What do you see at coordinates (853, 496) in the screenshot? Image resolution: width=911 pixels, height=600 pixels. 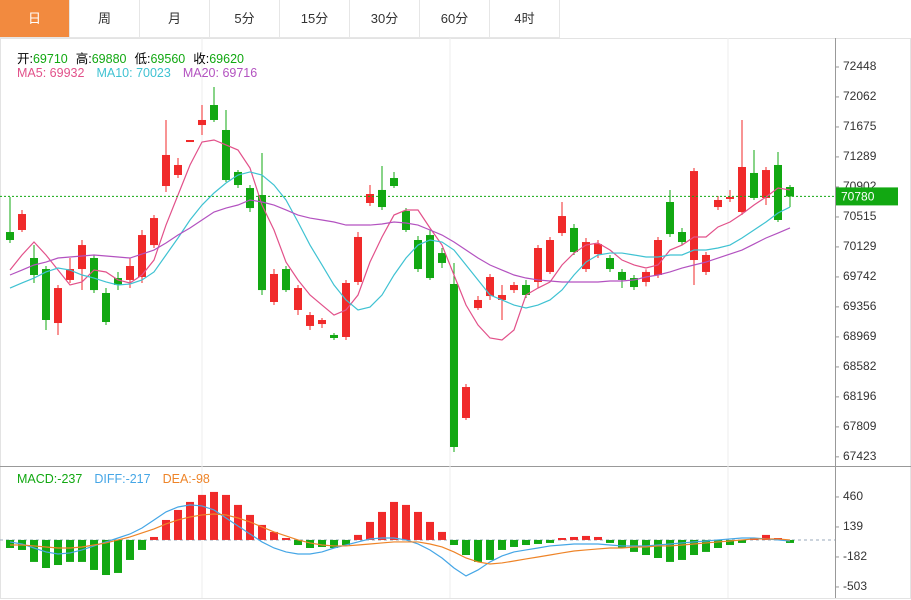 I see `y-tick-label: 460` at bounding box center [853, 496].